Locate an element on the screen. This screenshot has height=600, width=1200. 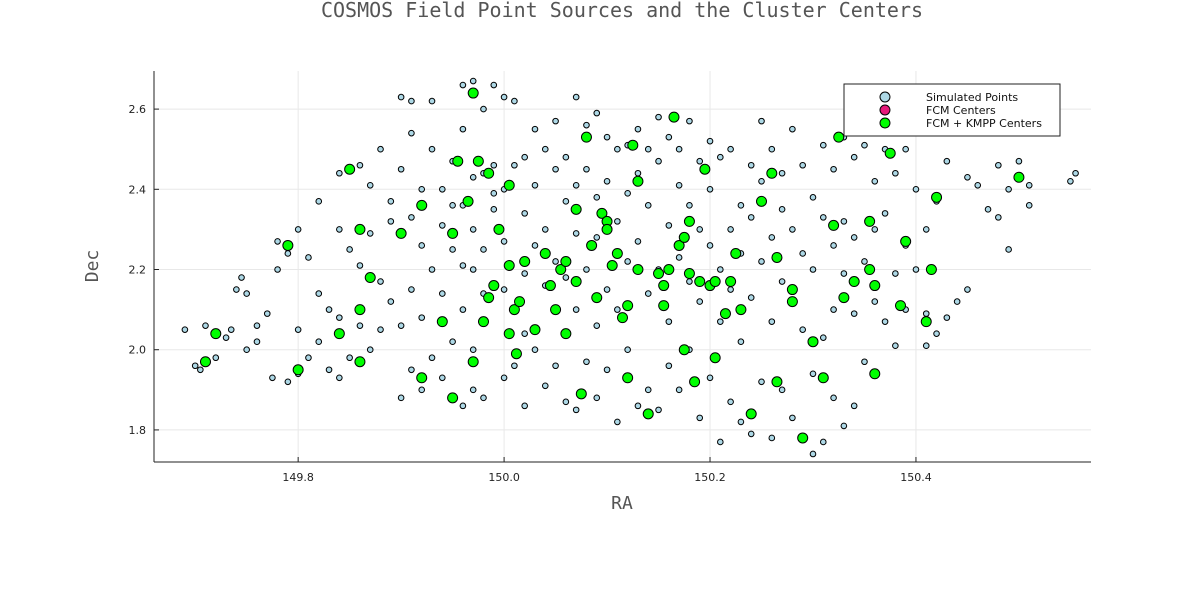
y-tick-label: 2.4 is located at coordinates (138, 189).